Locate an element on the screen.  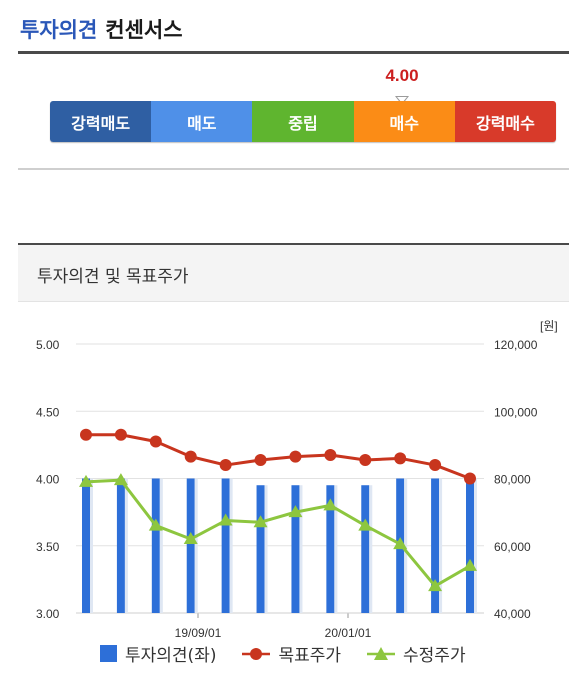
scale-neutral: 중립 is located at coordinates (303, 121).